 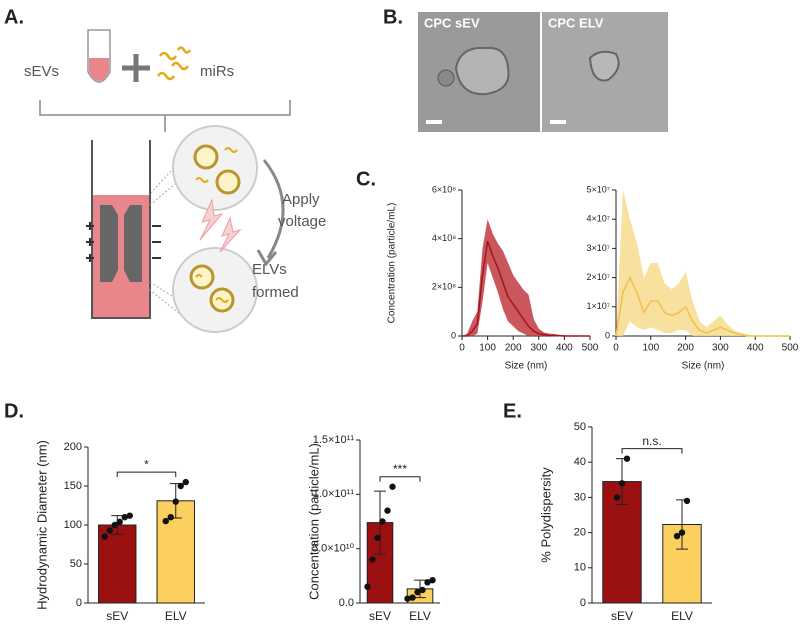 I want to click on panel-label: C., so click(x=366, y=179).